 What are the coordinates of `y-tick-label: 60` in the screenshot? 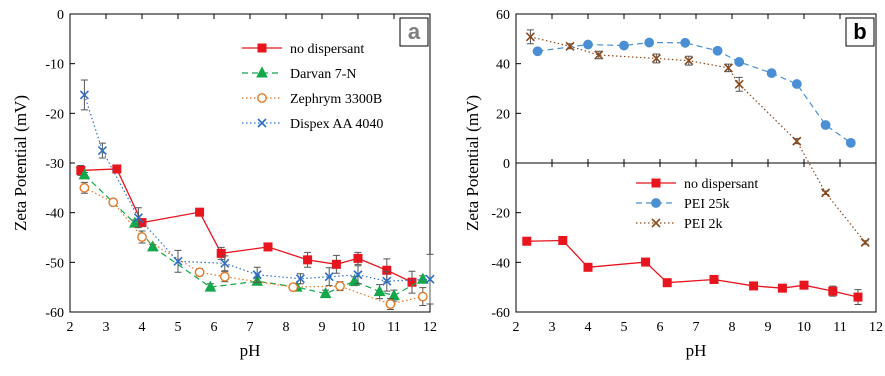 It's located at (503, 15).